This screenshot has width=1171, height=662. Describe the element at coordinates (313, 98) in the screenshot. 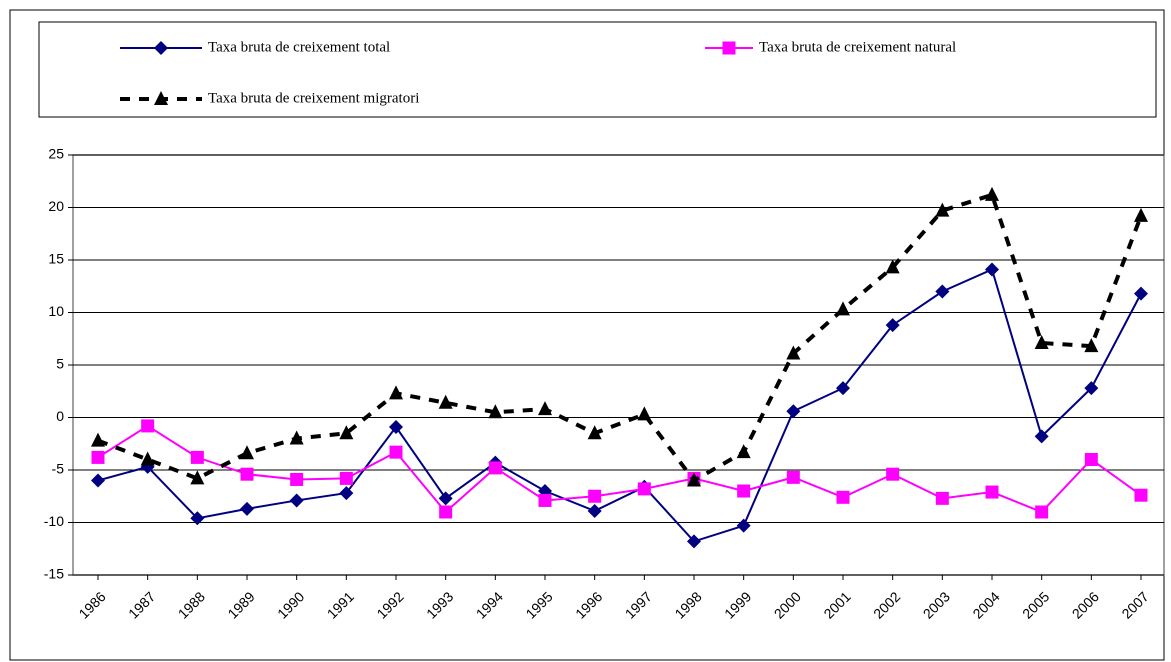

I see `legend-label: Taxa bruta de creixement migratori` at that location.